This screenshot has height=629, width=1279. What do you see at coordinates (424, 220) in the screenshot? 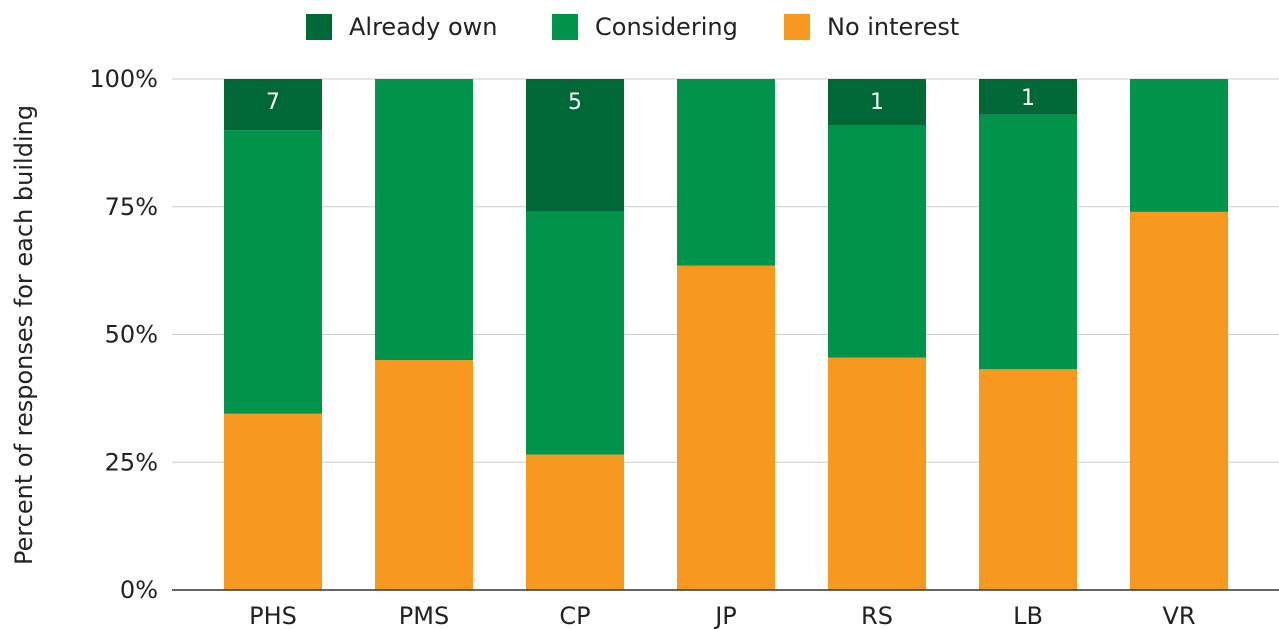
I see `bar-pms-considering` at bounding box center [424, 220].